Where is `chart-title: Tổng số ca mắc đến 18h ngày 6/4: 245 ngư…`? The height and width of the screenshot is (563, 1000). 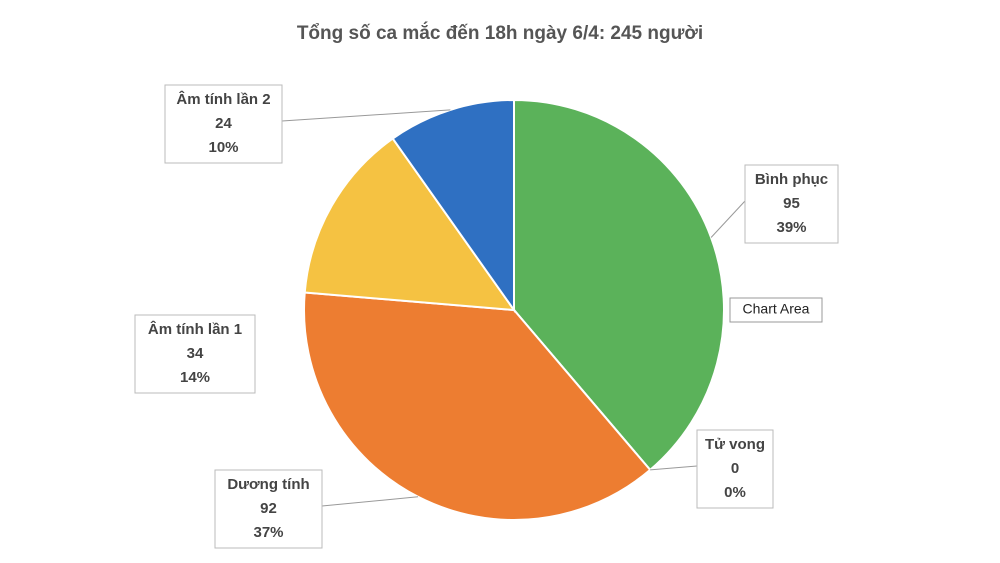 chart-title: Tổng số ca mắc đến 18h ngày 6/4: 245 ngư… is located at coordinates (500, 33).